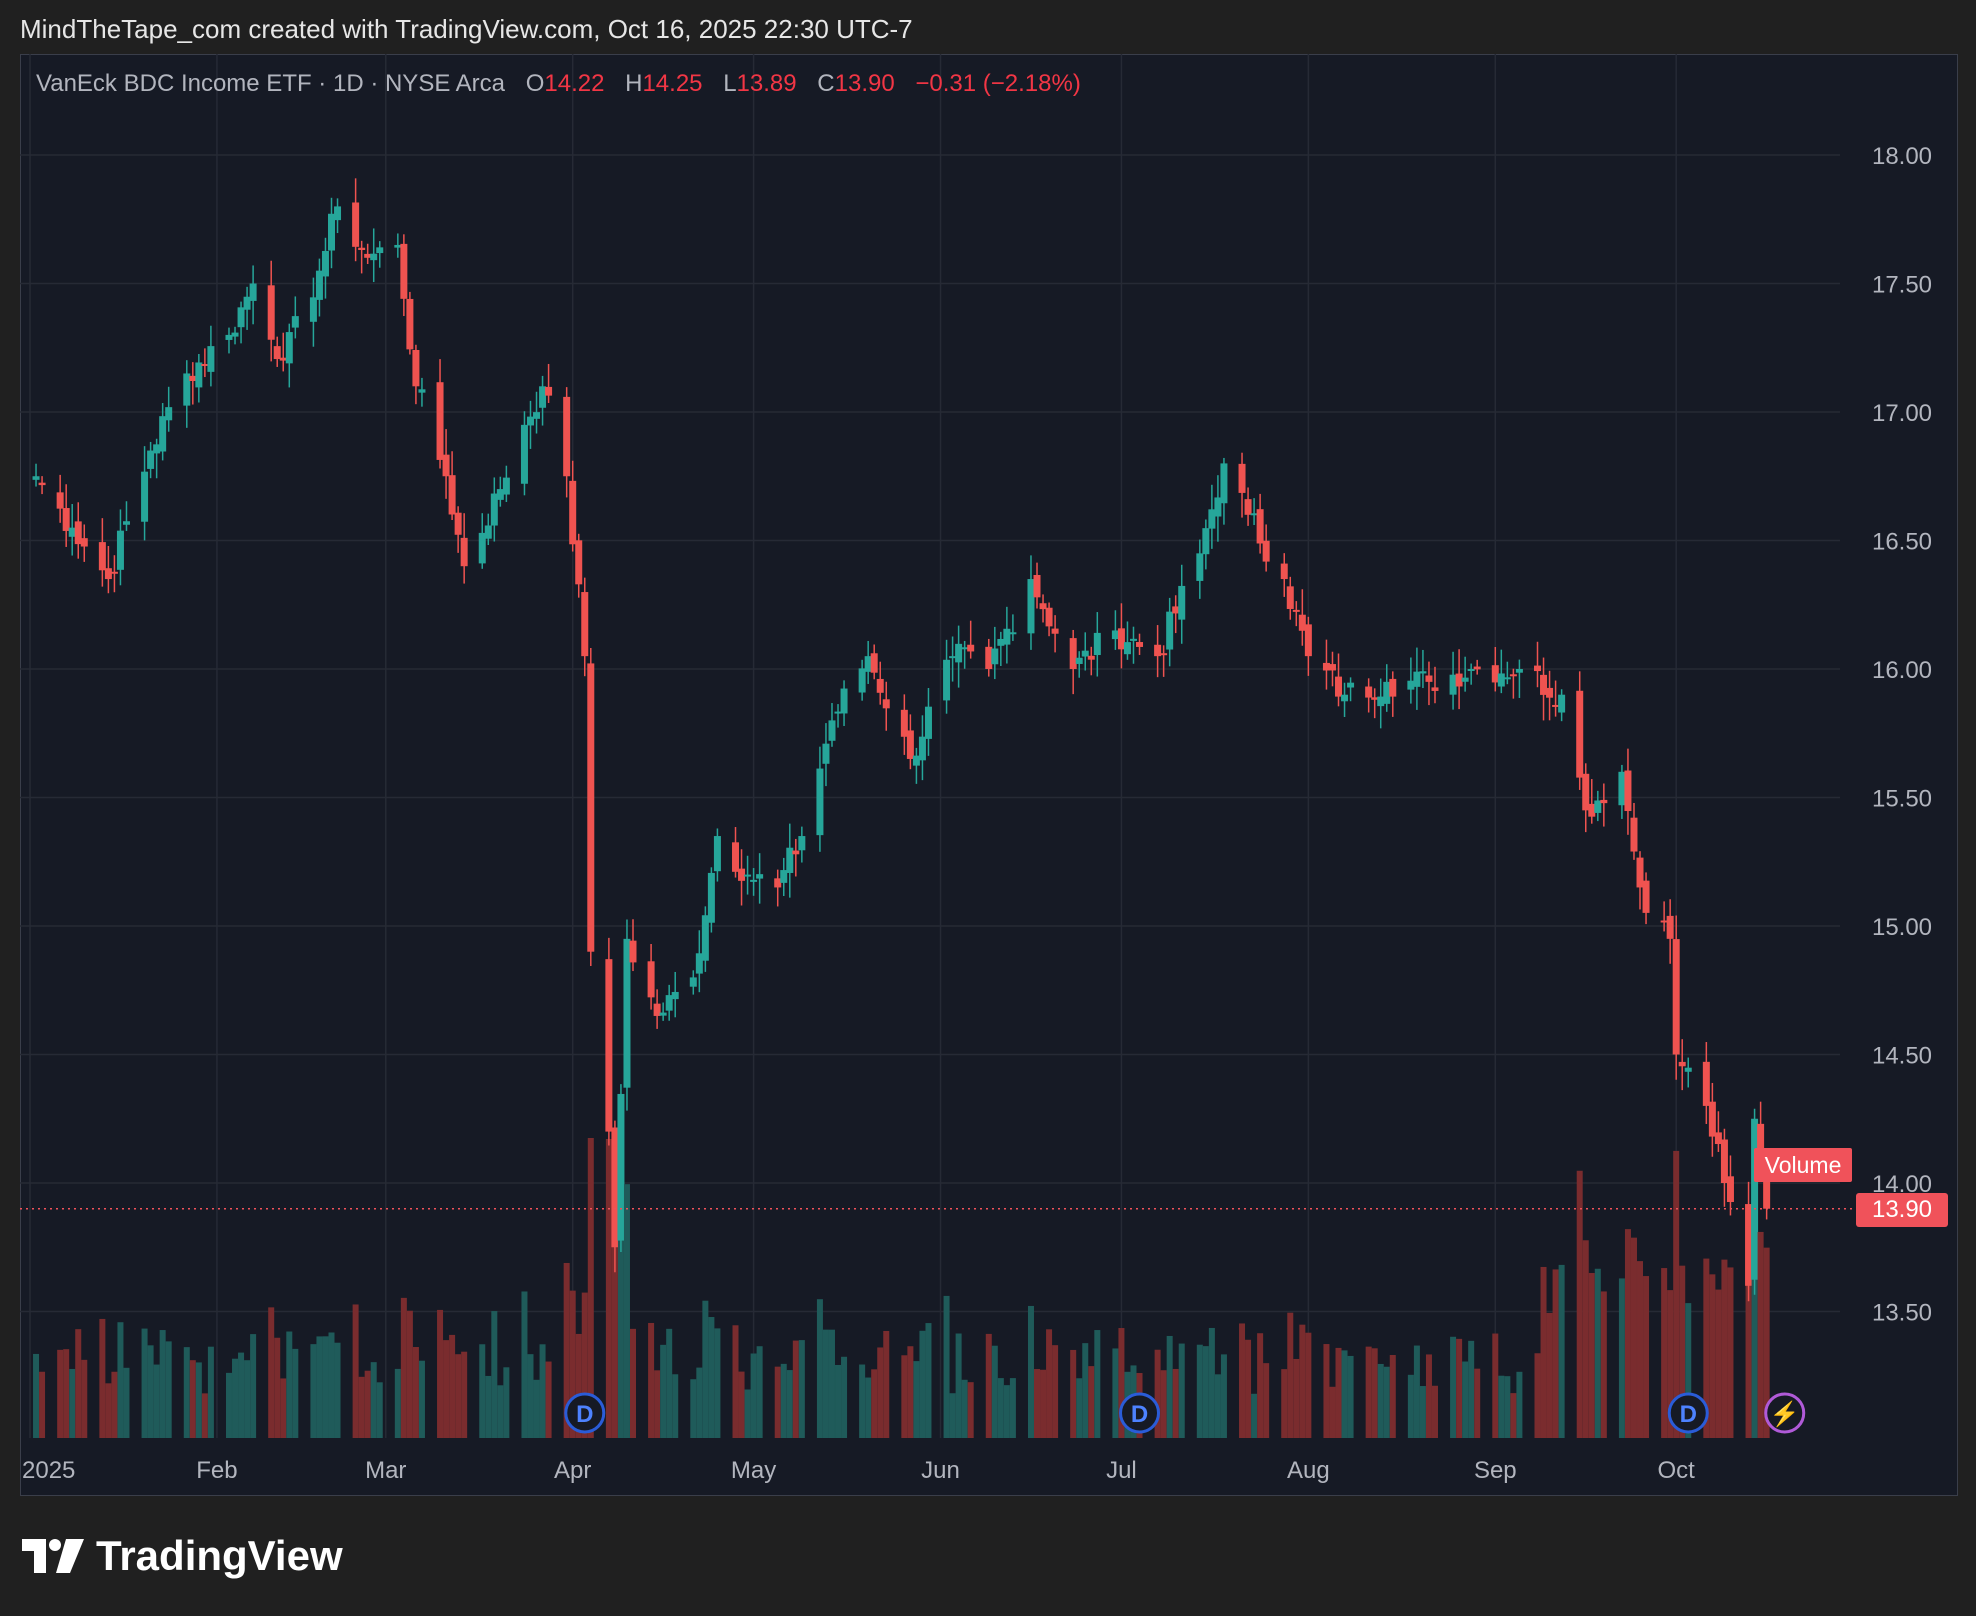 The width and height of the screenshot is (1976, 1616). What do you see at coordinates (1121, 1470) in the screenshot?
I see `time-axis-label: Jul` at bounding box center [1121, 1470].